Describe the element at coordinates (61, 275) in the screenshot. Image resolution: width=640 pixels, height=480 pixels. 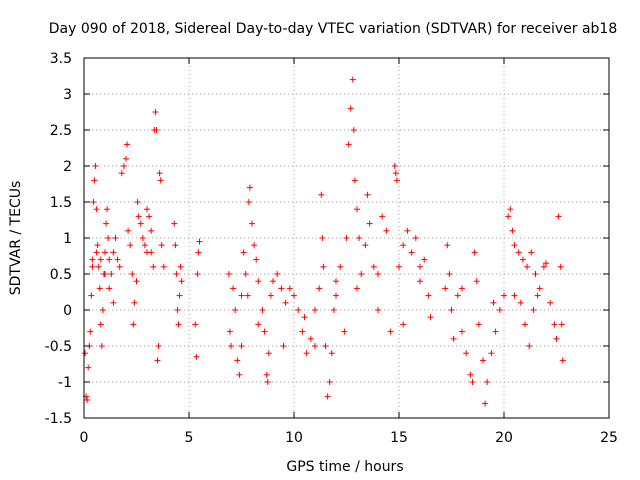
I see `y-tick-label: 0.5` at that location.